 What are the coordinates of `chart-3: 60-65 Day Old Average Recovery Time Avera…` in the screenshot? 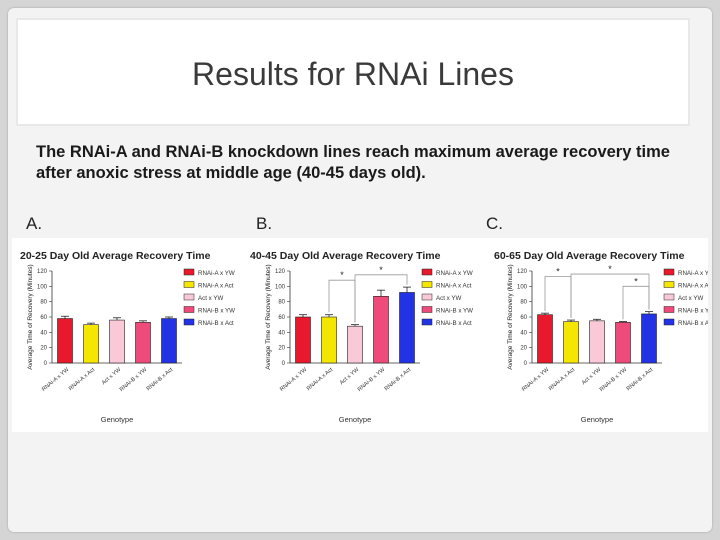 It's located at (604, 337).